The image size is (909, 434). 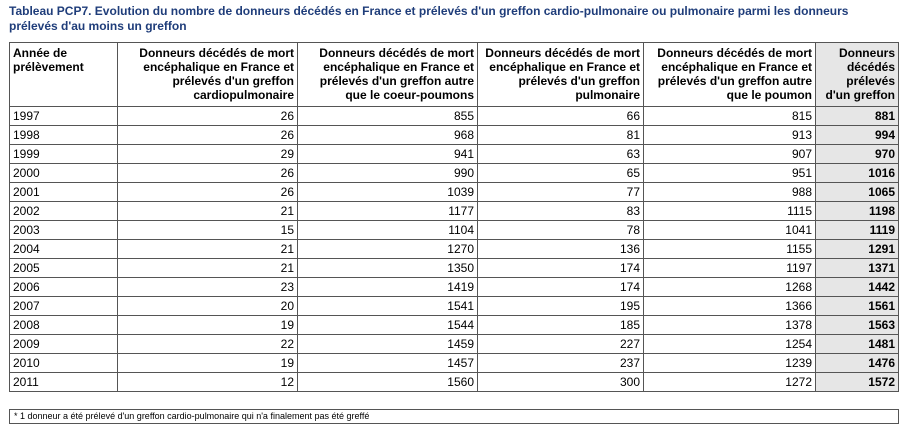 I want to click on value-cell: 20, so click(x=207, y=306).